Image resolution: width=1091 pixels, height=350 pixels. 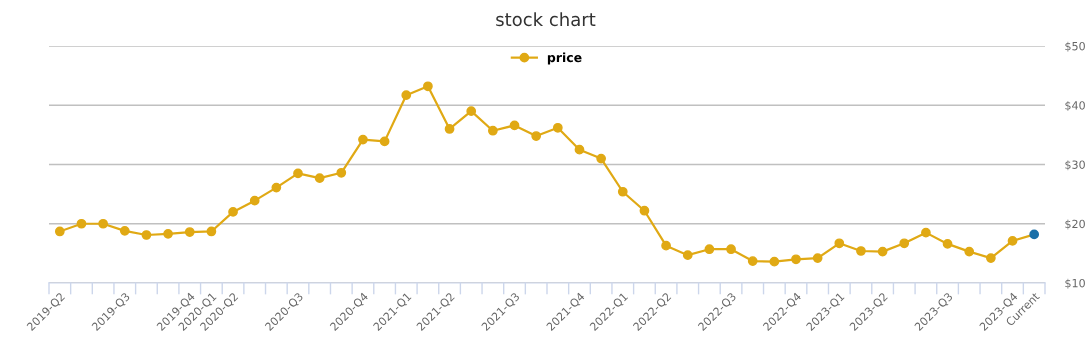 What do you see at coordinates (564, 58) in the screenshot?
I see `legend-label: price` at bounding box center [564, 58].